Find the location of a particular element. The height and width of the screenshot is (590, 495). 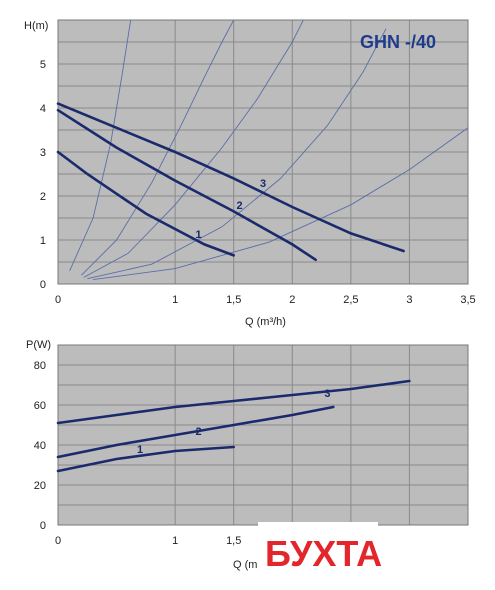

y-tick-label: 3 is located at coordinates (43, 153).